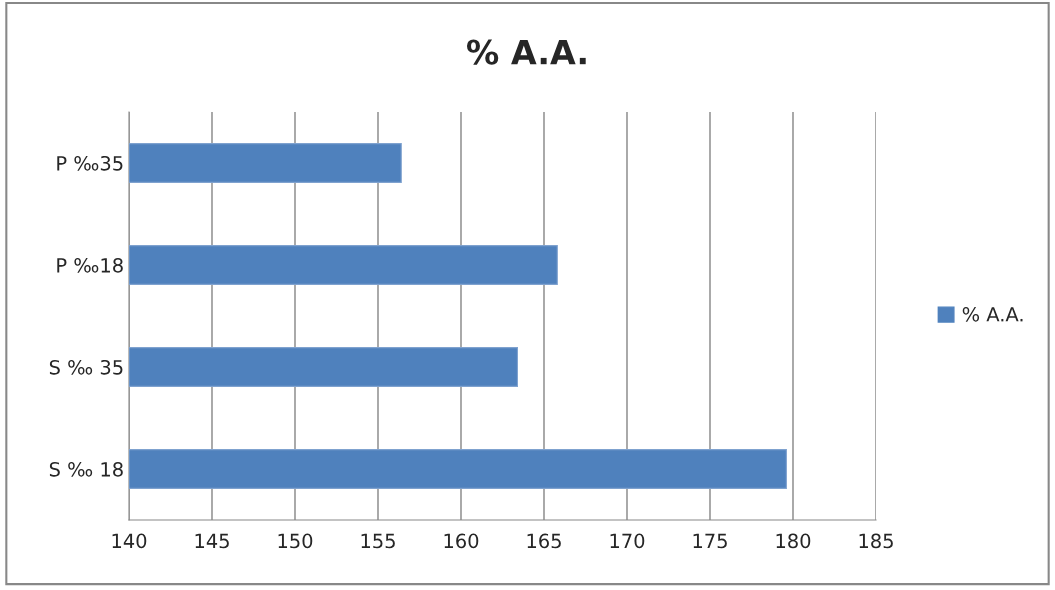  Describe the element at coordinates (129, 541) in the screenshot. I see `x-tick-label: 140` at that location.